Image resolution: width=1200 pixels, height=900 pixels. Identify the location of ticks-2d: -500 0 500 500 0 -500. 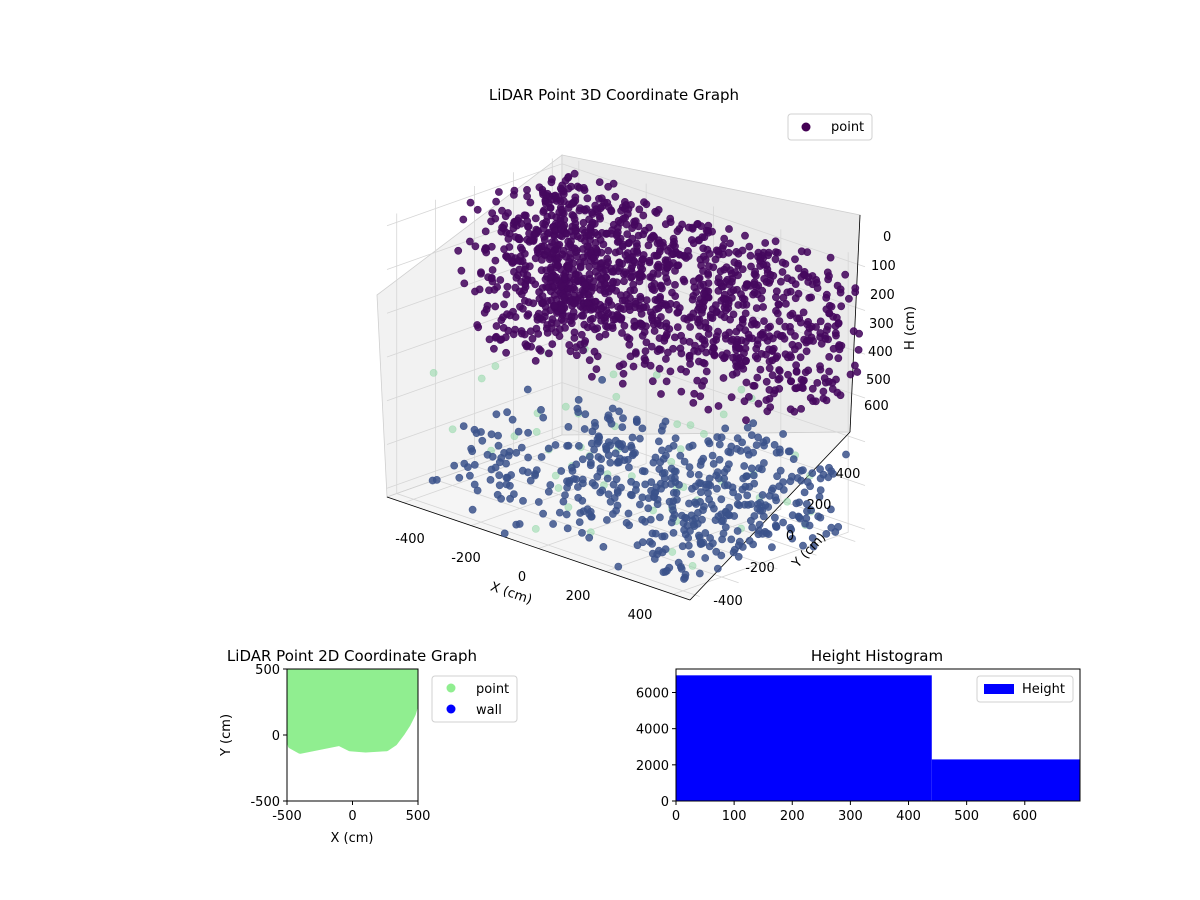
(340, 743).